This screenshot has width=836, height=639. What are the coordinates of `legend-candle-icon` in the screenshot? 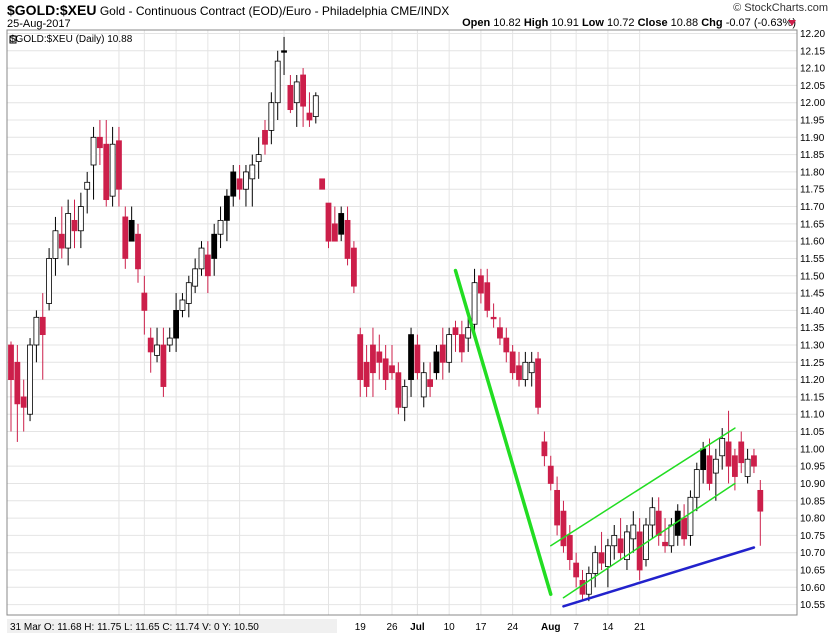 It's located at (13, 39).